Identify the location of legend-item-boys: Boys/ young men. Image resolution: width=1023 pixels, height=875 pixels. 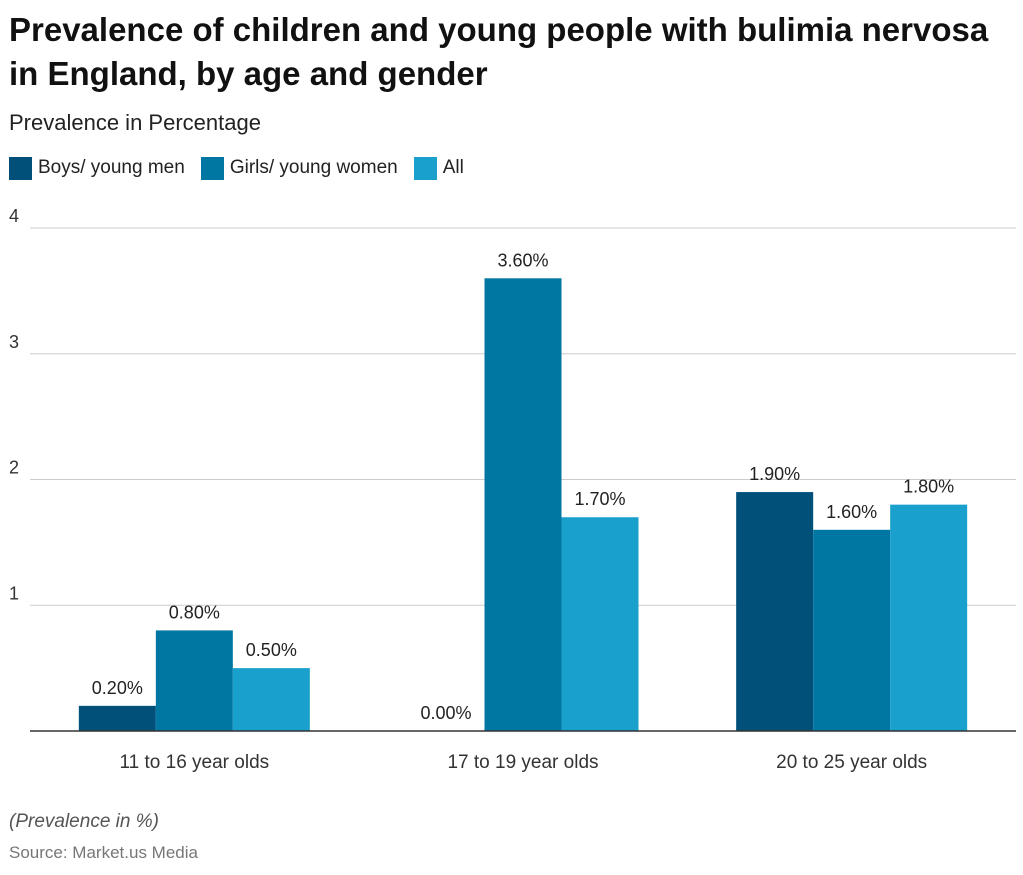
(97, 168).